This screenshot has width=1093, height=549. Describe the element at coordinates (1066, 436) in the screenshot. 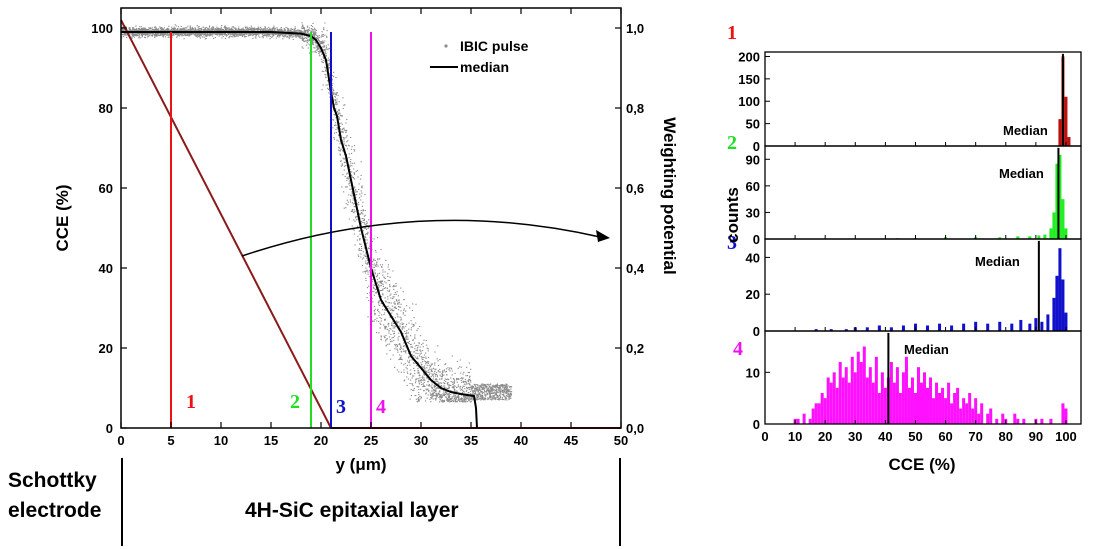

I see `hist-x-tick-label: 100` at that location.